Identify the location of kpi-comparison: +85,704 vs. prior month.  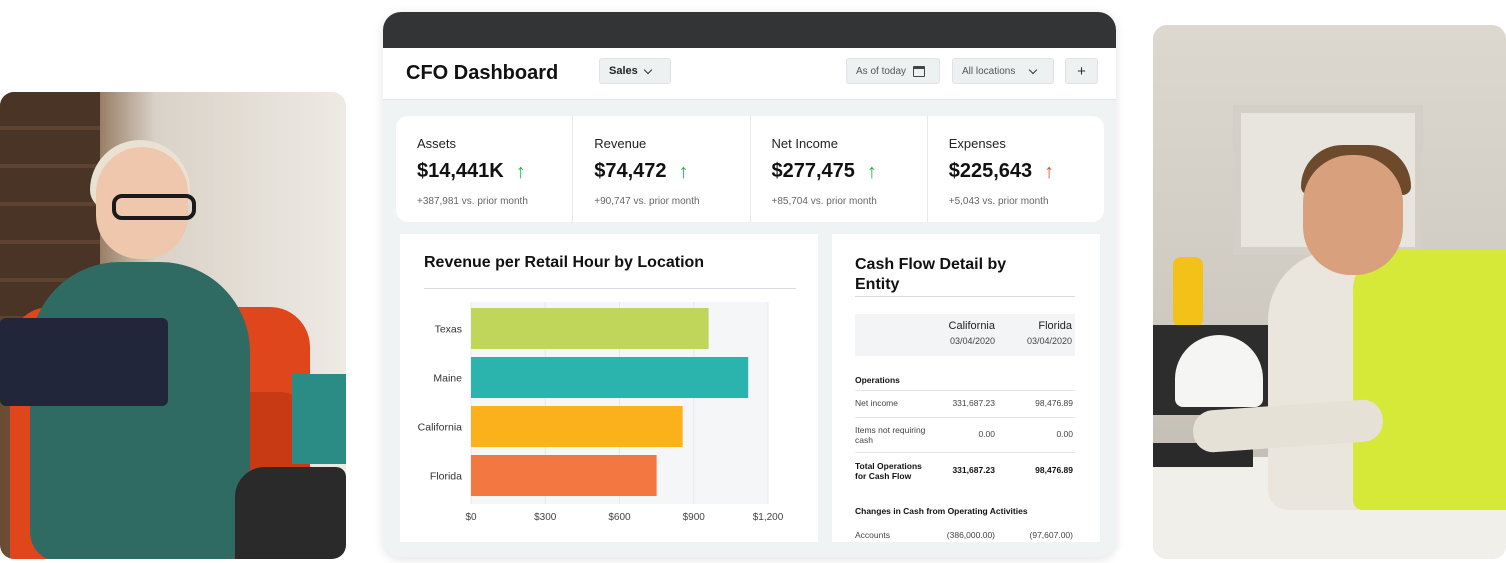
(824, 201).